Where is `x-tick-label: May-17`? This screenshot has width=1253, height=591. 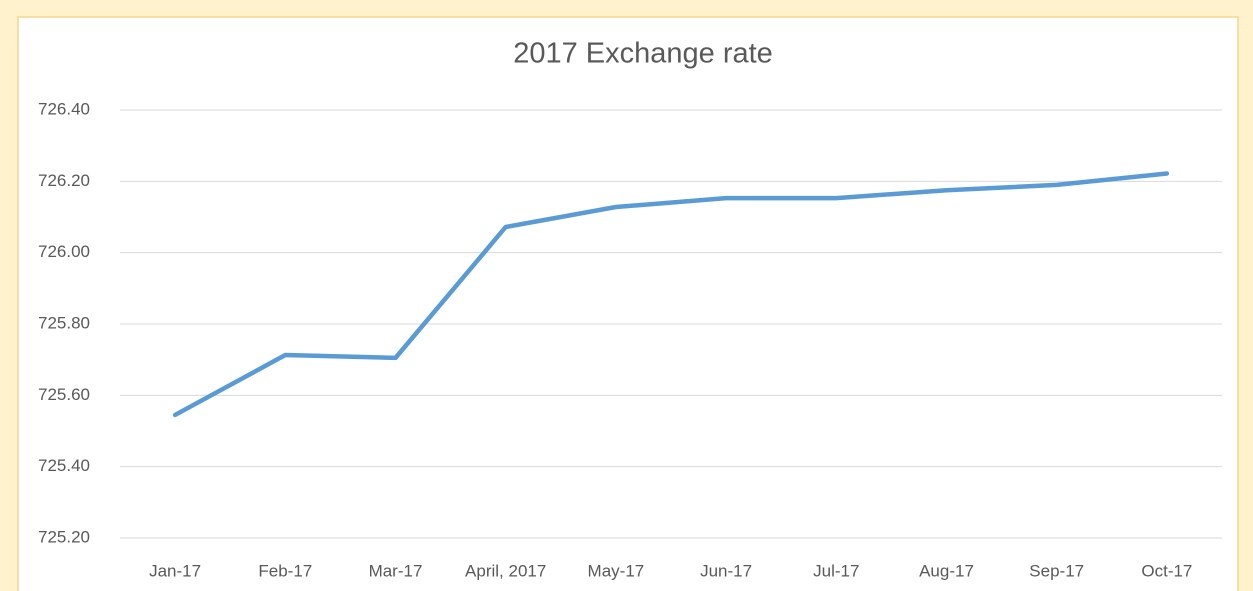
x-tick-label: May-17 is located at coordinates (616, 570).